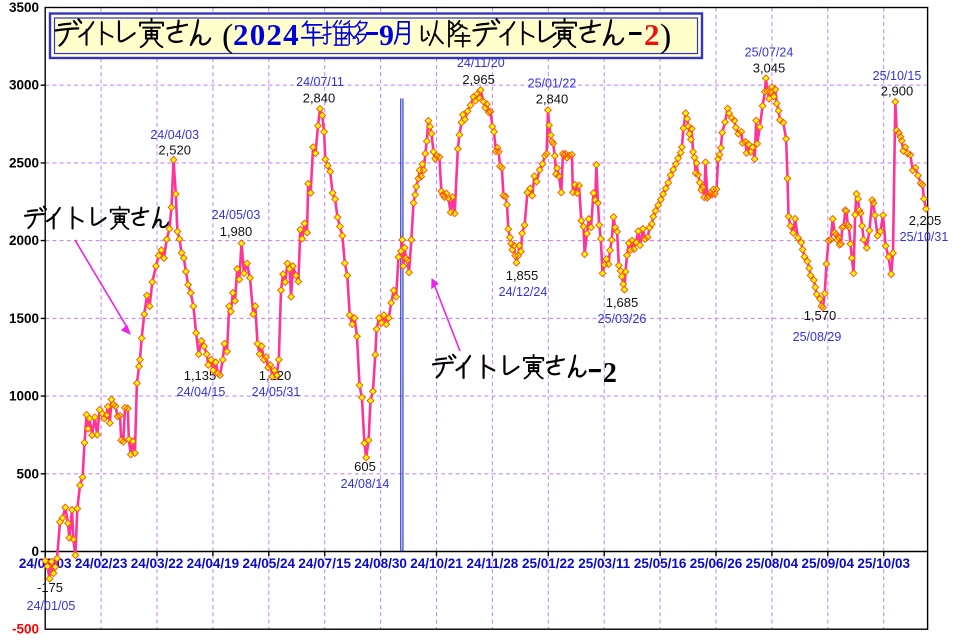  What do you see at coordinates (897, 76) in the screenshot?
I see `svg-text: 25/10/15` at bounding box center [897, 76].